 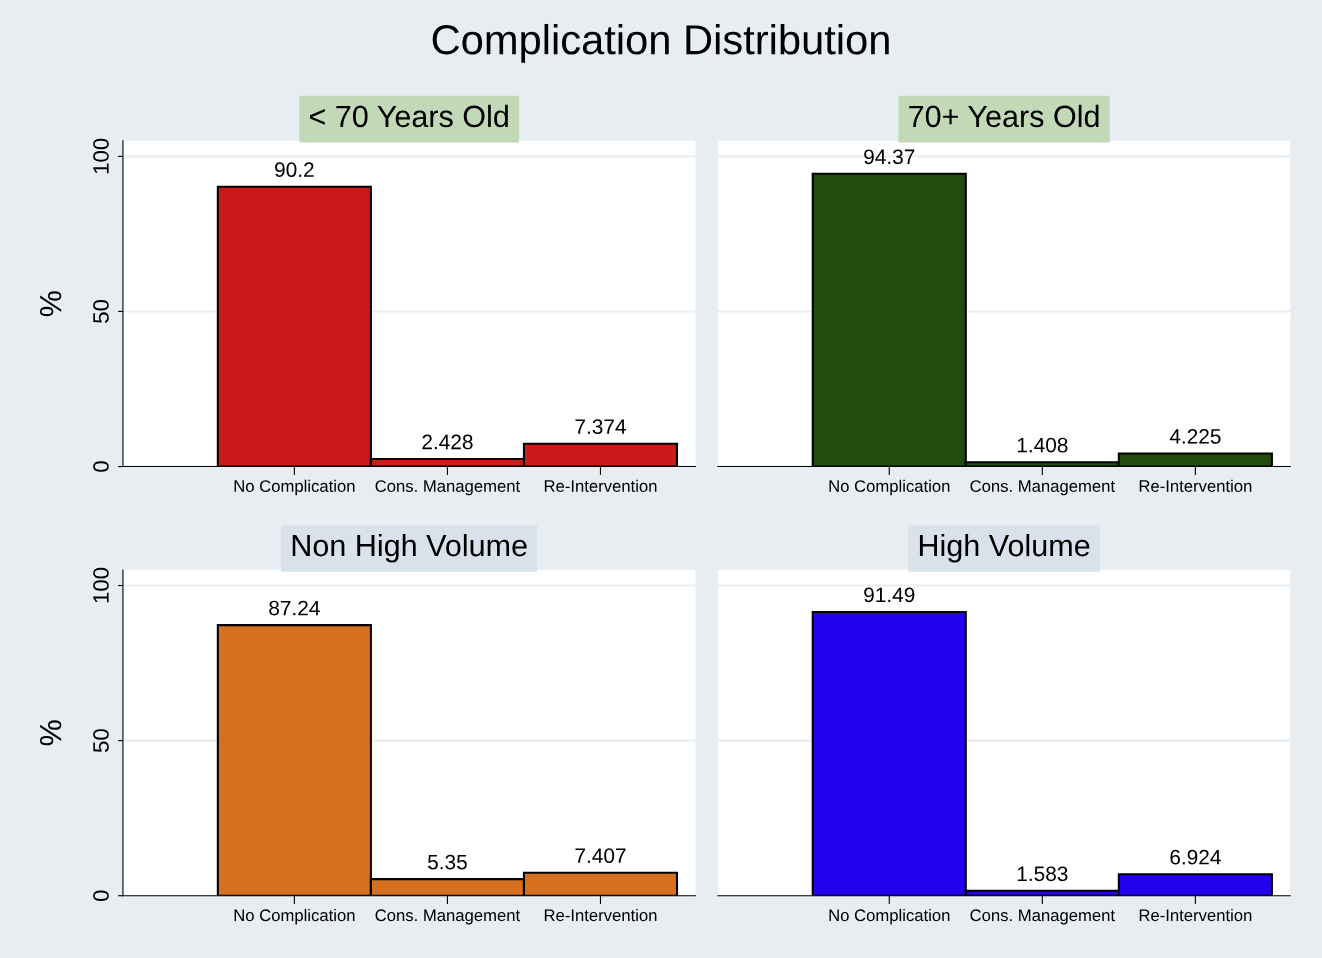 What do you see at coordinates (1042, 445) in the screenshot?
I see `data-label: 1.408` at bounding box center [1042, 445].